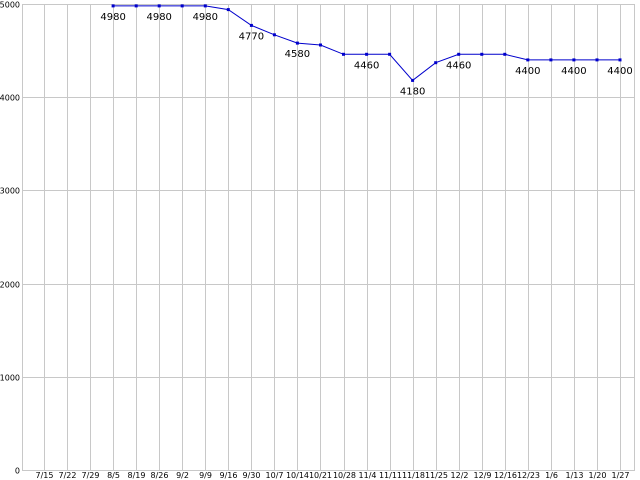 This screenshot has height=480, width=640. What do you see at coordinates (344, 475) in the screenshot?
I see `x-tick-label: 10/28` at bounding box center [344, 475].